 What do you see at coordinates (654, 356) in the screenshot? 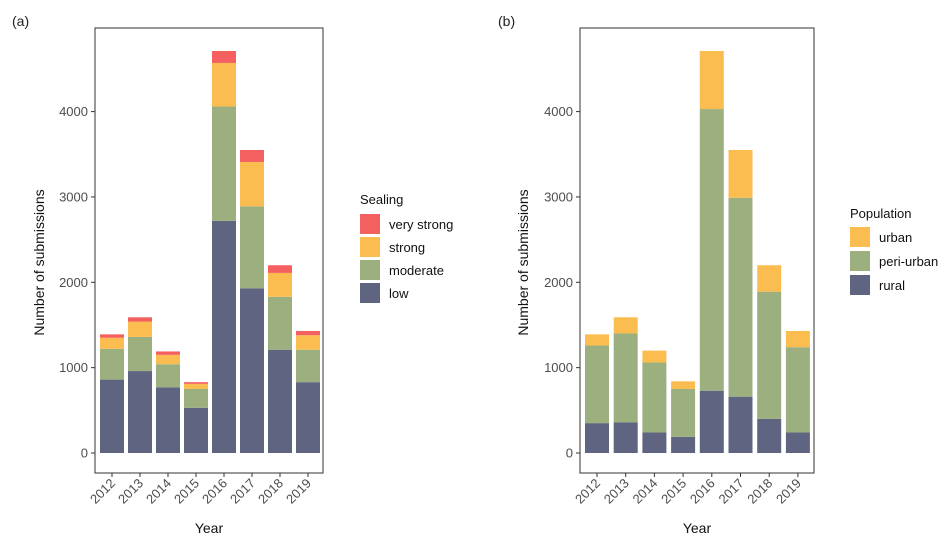
I see `bar-urban-2014` at bounding box center [654, 356].